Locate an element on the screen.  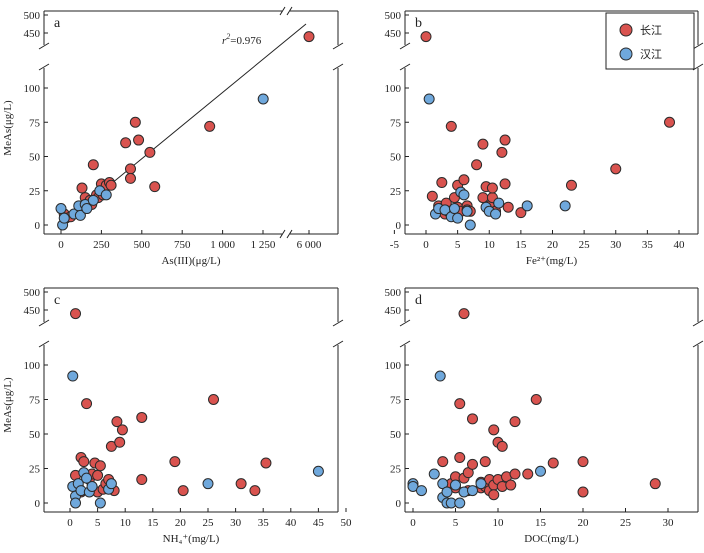
x-tick-label: 5 is located at coordinates (456, 523).